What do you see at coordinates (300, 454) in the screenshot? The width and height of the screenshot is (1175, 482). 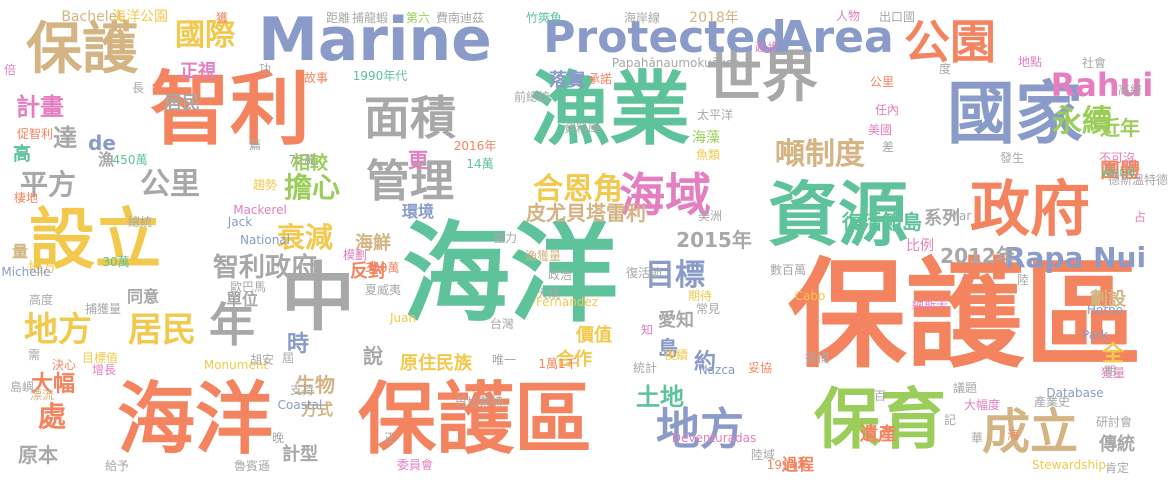 I see `word-63: 計型` at bounding box center [300, 454].